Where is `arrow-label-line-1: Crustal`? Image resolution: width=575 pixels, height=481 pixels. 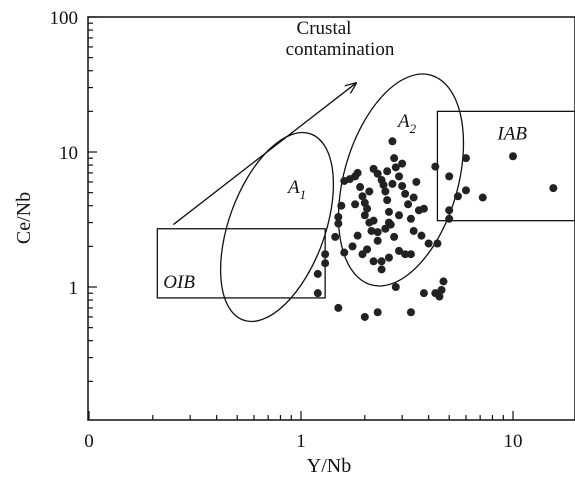 arrow-label-line-1: Crustal is located at coordinates (324, 28).